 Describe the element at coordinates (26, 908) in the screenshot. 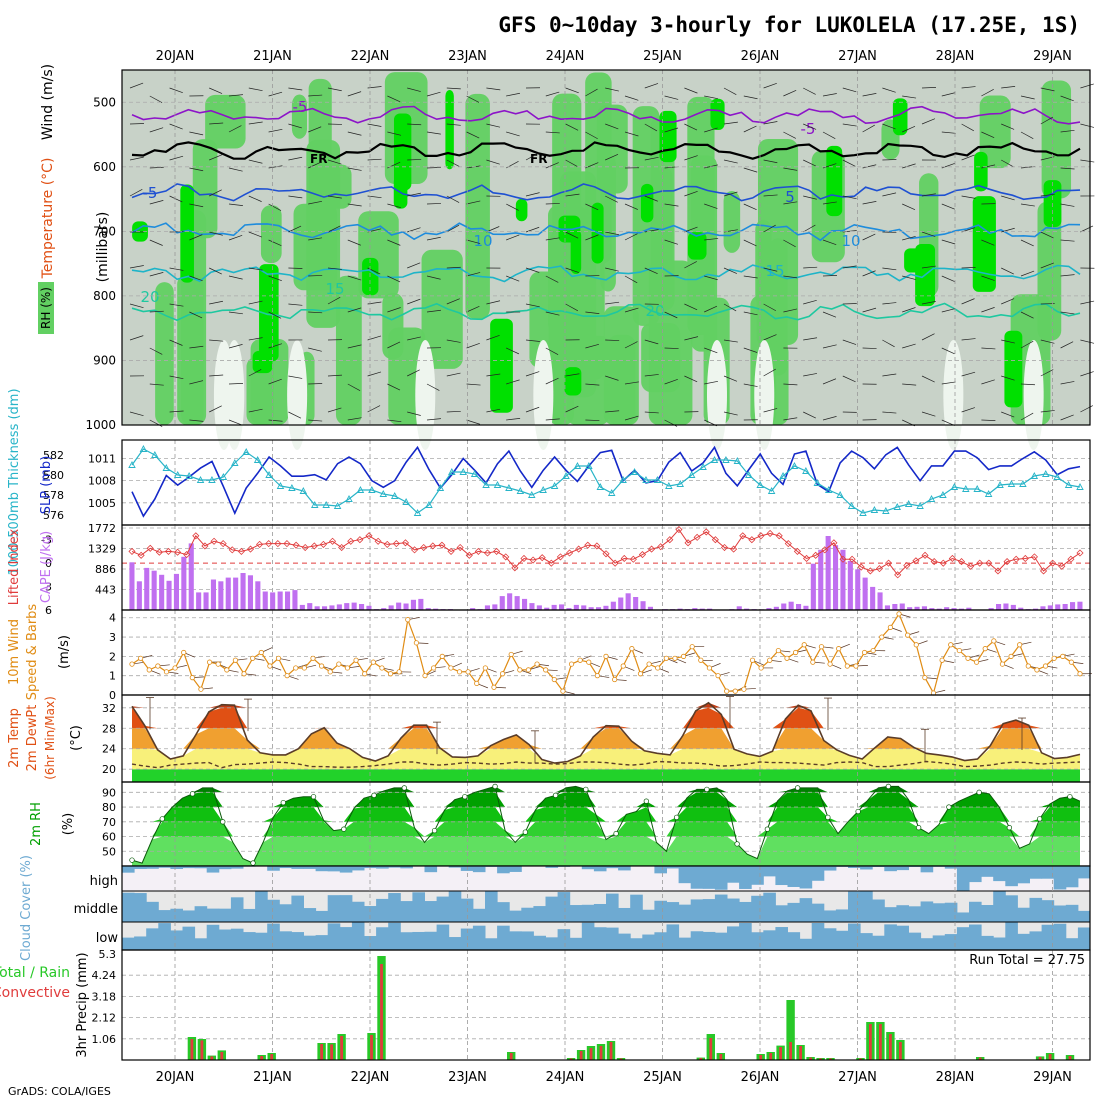

I see `y-axis-label: Cloud Cover (%)` at that location.